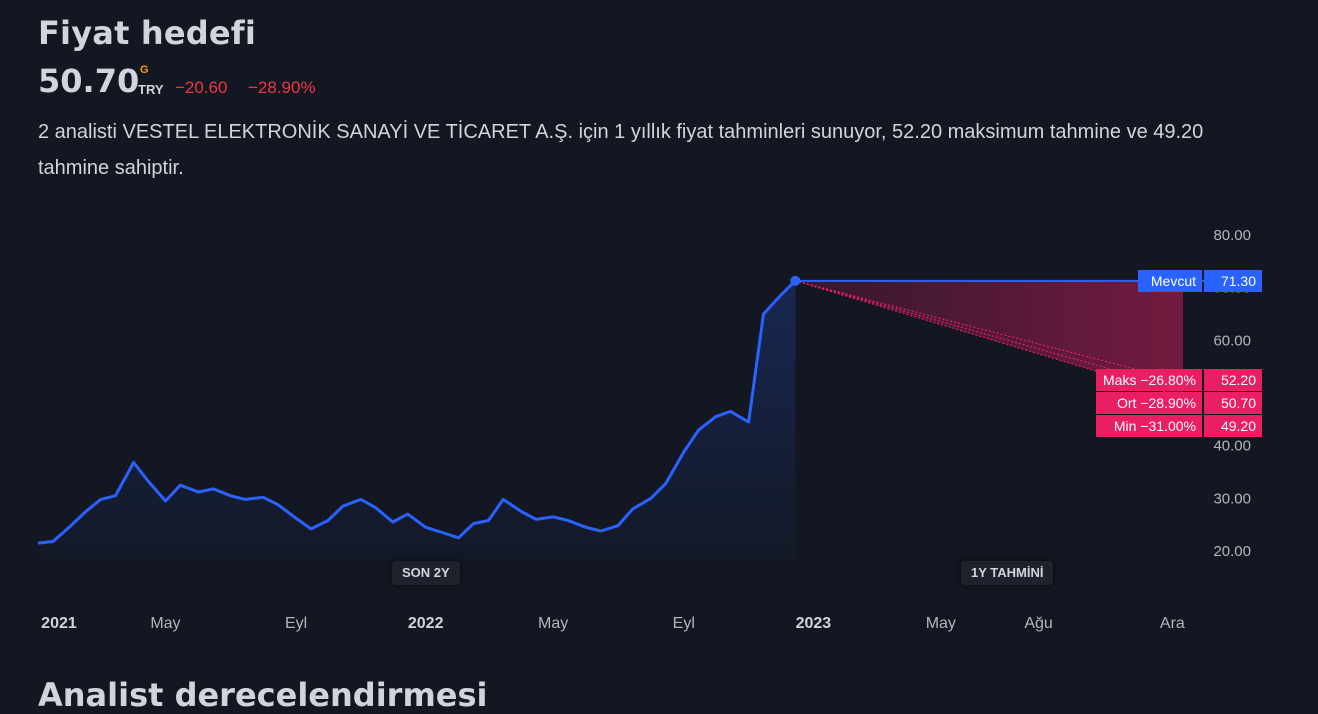 The image size is (1318, 714). What do you see at coordinates (989, 331) in the screenshot?
I see `forecast-max-line` at bounding box center [989, 331].